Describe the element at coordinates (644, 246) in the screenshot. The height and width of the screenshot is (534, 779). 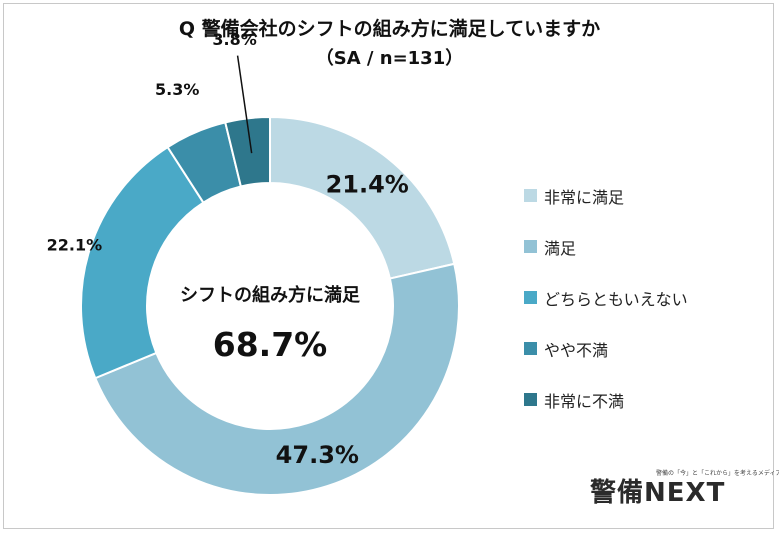
I see `legend-item-satisfied: 満足` at that location.